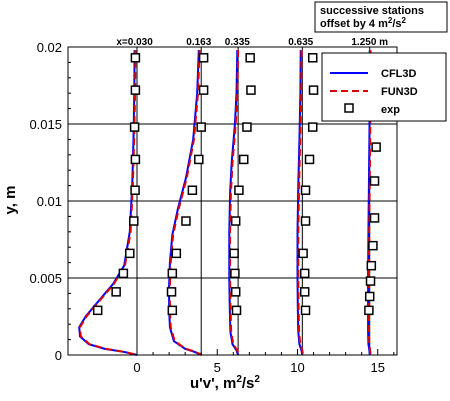 The height and width of the screenshot is (401, 450). Describe the element at coordinates (378, 367) in the screenshot. I see `x-tick-label-3: 15` at that location.